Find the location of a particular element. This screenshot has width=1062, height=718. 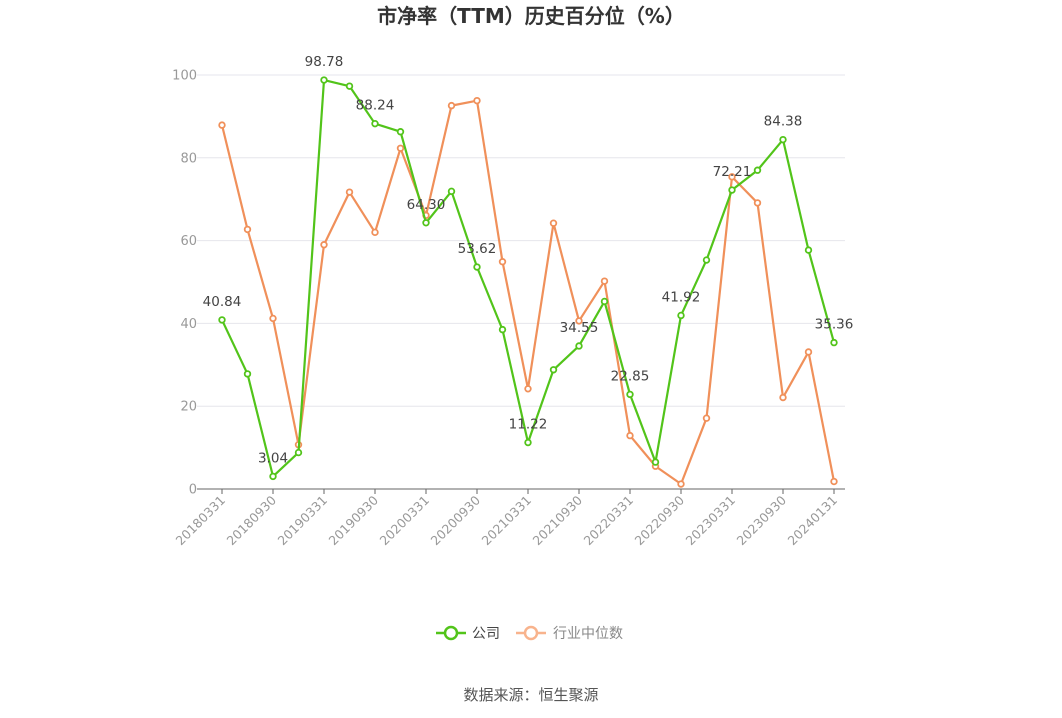

legend-company-label: 公司 is located at coordinates (486, 634).